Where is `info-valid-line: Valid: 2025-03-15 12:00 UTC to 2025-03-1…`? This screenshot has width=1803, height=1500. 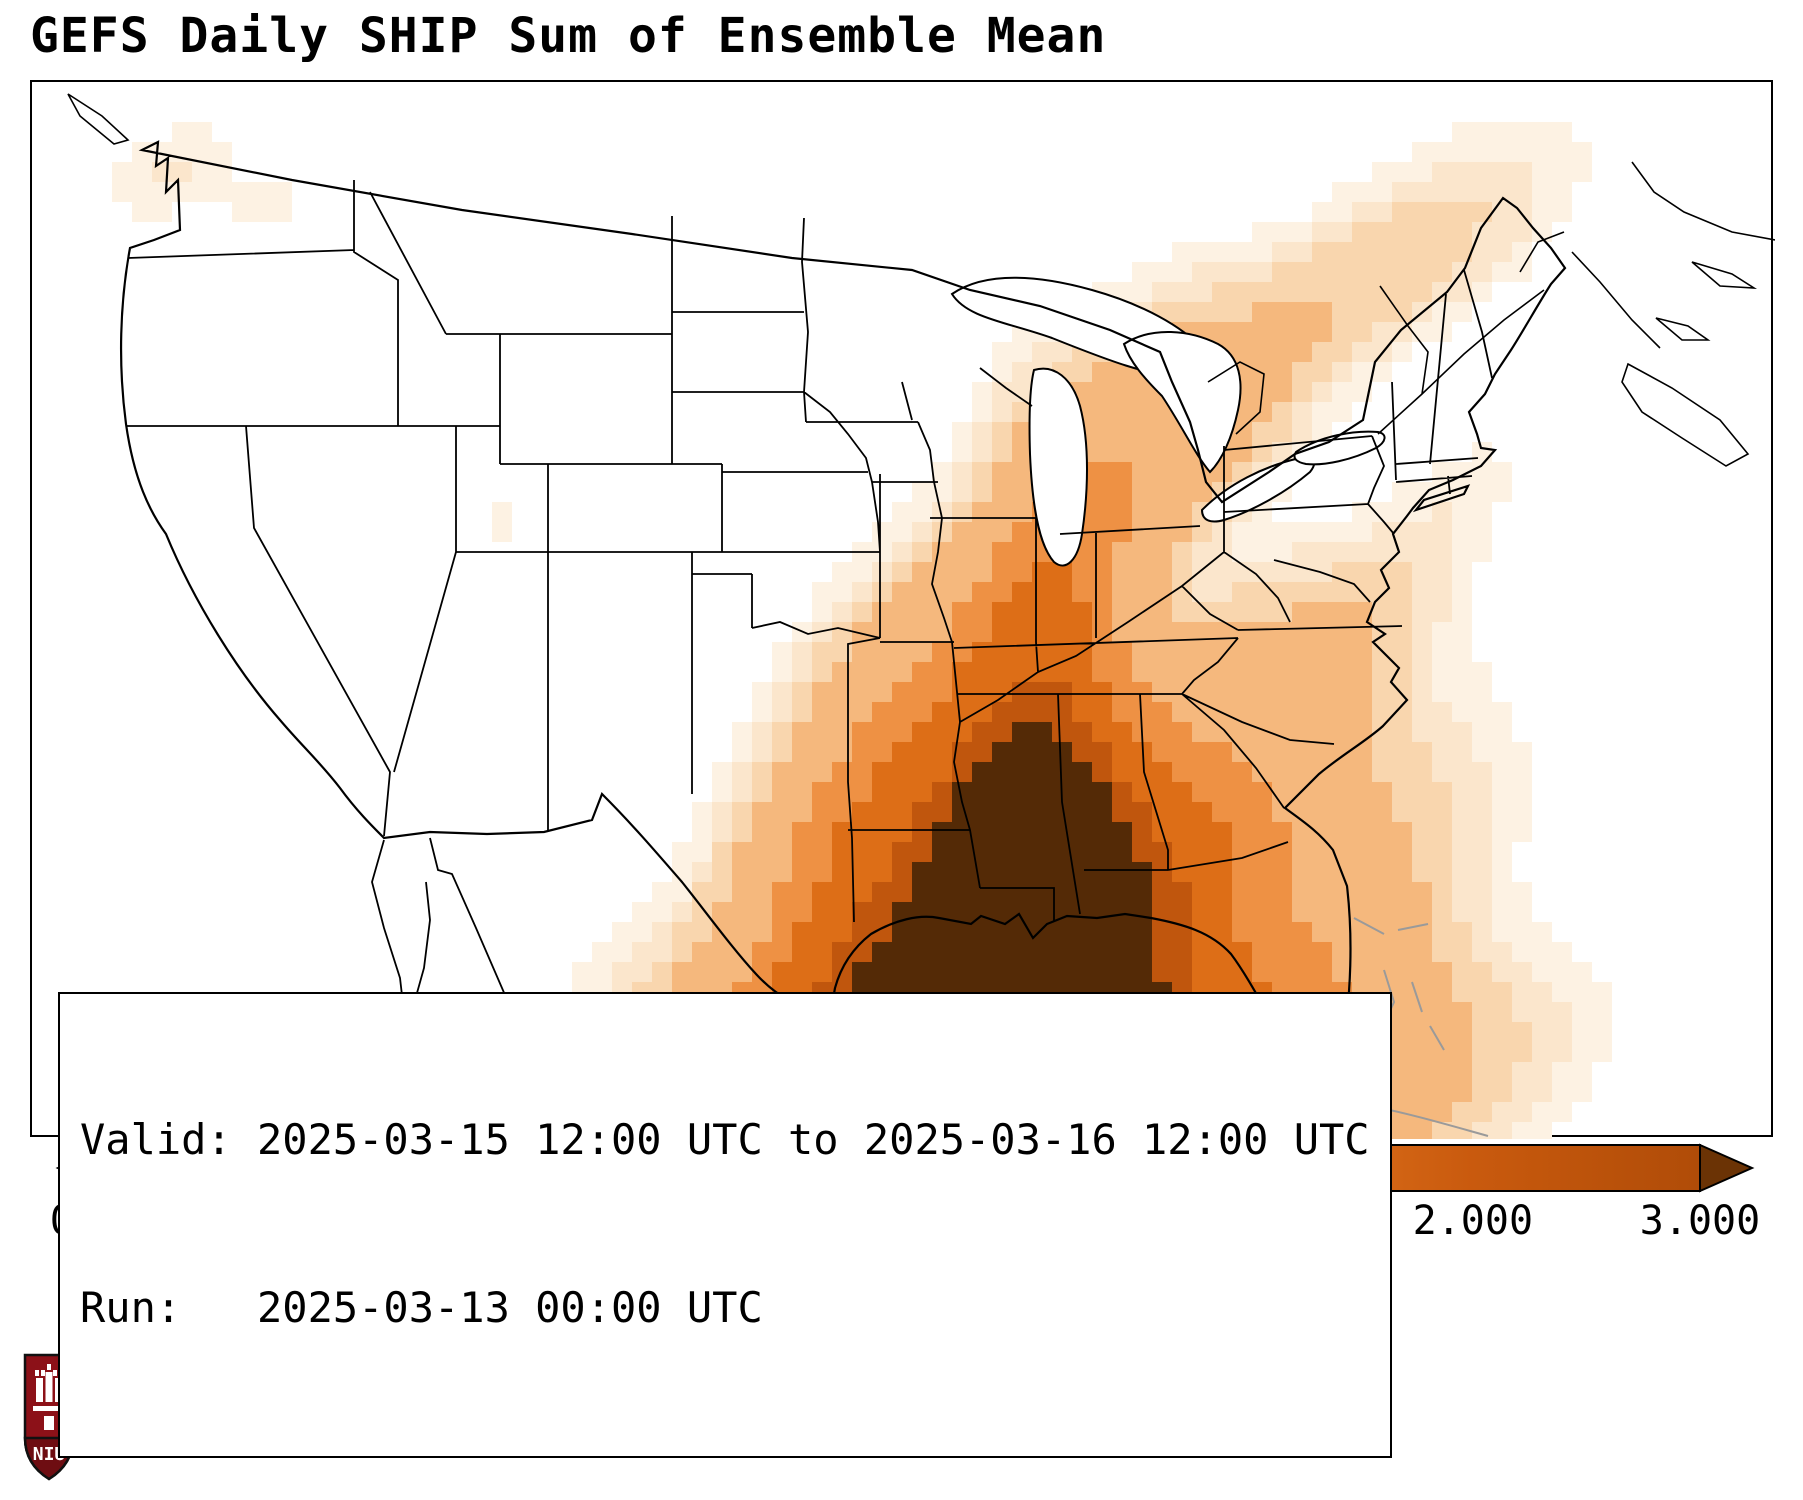 info-valid-line: Valid: 2025-03-15 12:00 UTC to 2025-03-1… is located at coordinates (725, 1139).